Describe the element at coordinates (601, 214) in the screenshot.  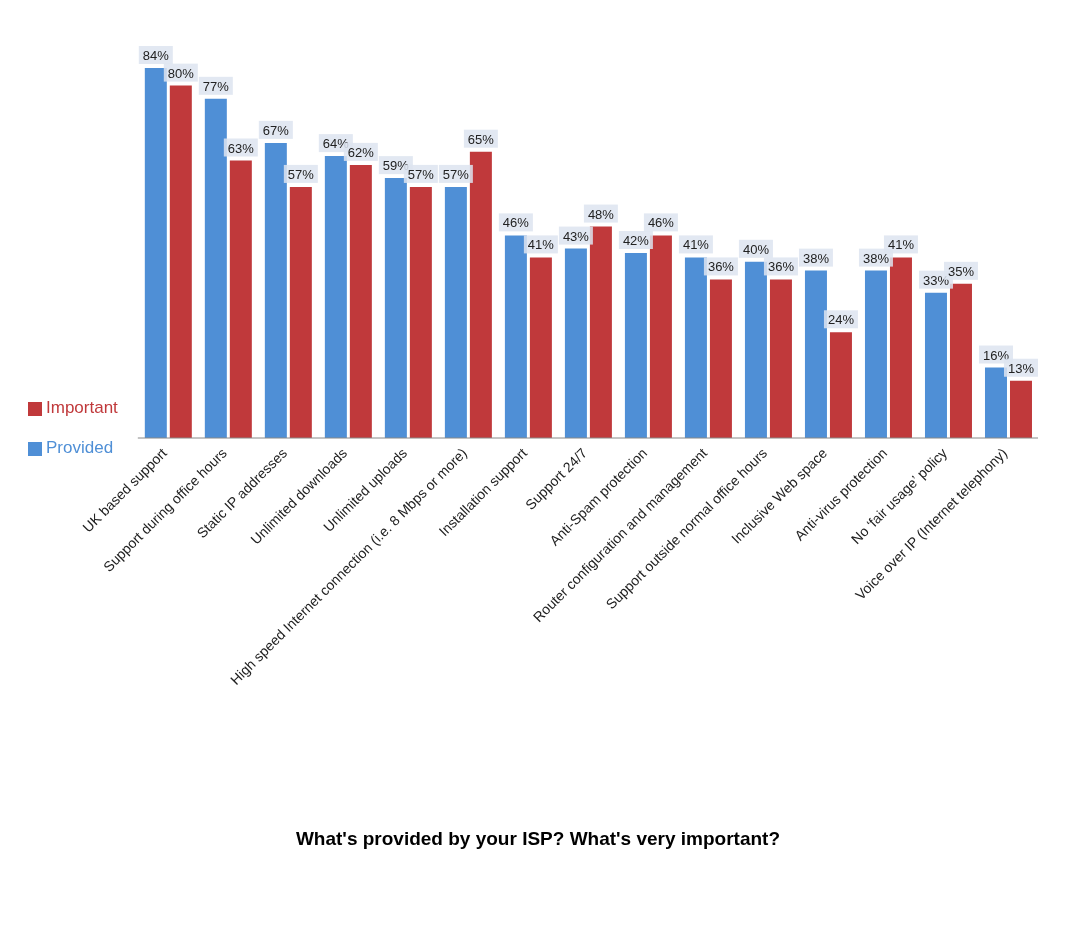
I see `data-label: 48%` at that location.